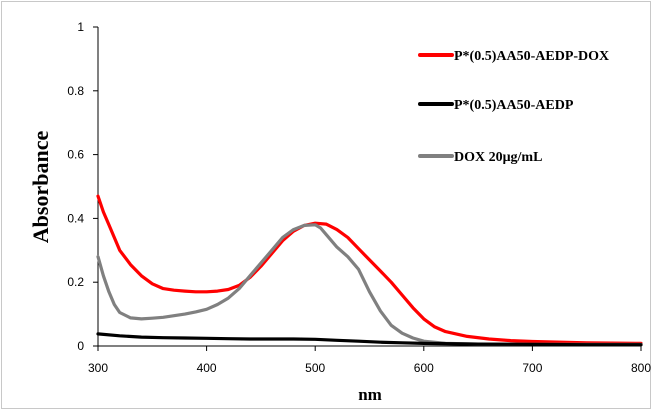 This screenshot has width=654, height=412. I want to click on legend-label-1: P*(0.5)AA50-AEDP, so click(514, 105).